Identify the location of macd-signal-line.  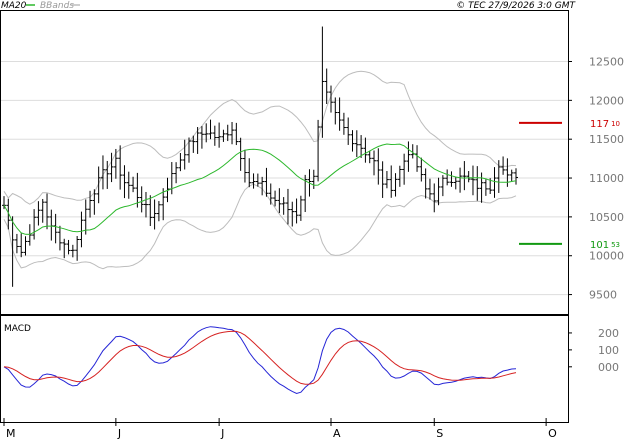
(260, 357).